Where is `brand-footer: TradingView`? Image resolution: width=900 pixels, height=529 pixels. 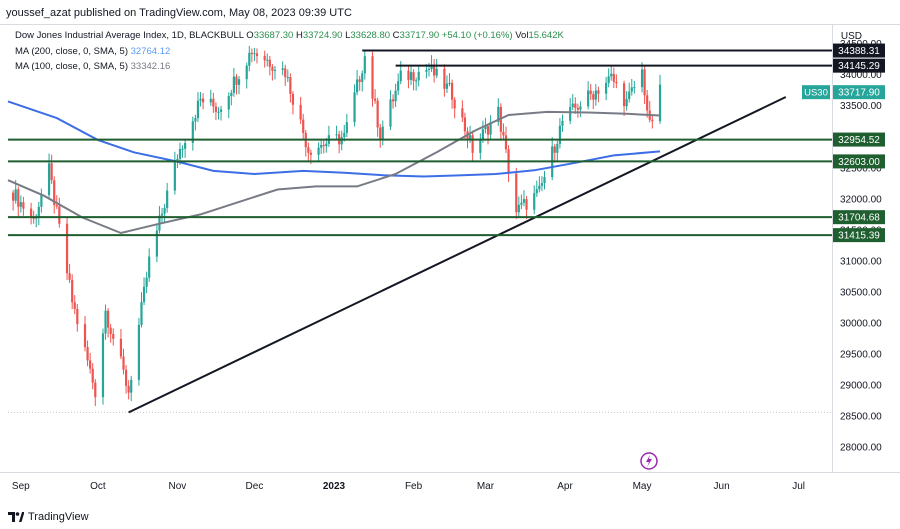 brand-footer: TradingView is located at coordinates (48, 517).